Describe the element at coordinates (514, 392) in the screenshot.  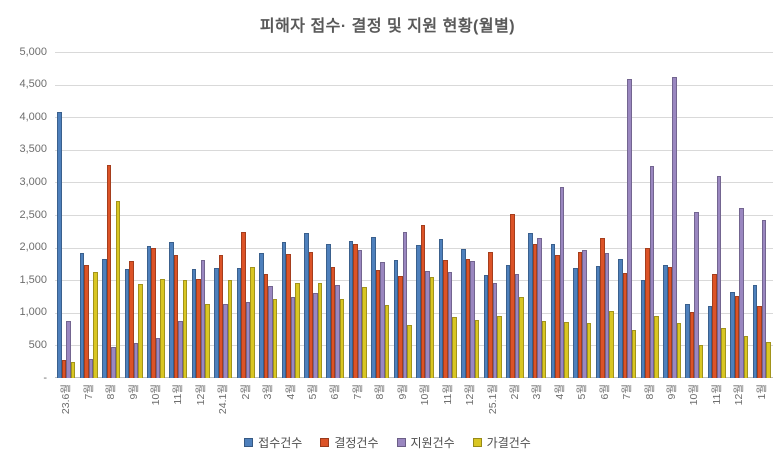
I see `x-axis-tick-label: 2월` at that location.